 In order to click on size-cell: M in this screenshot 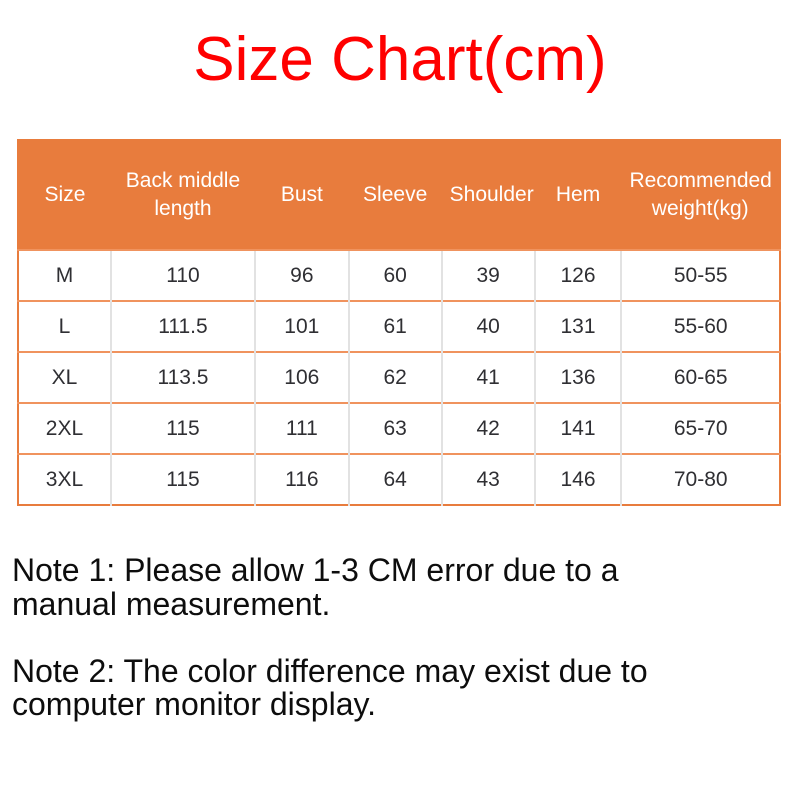, I will do `click(64, 275)`.